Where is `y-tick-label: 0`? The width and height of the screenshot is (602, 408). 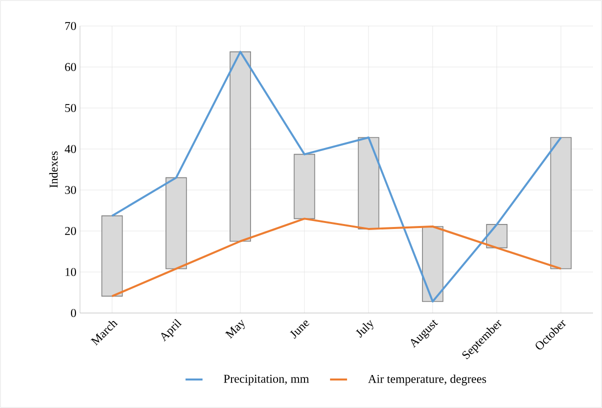
y-tick-label: 0 is located at coordinates (73, 313).